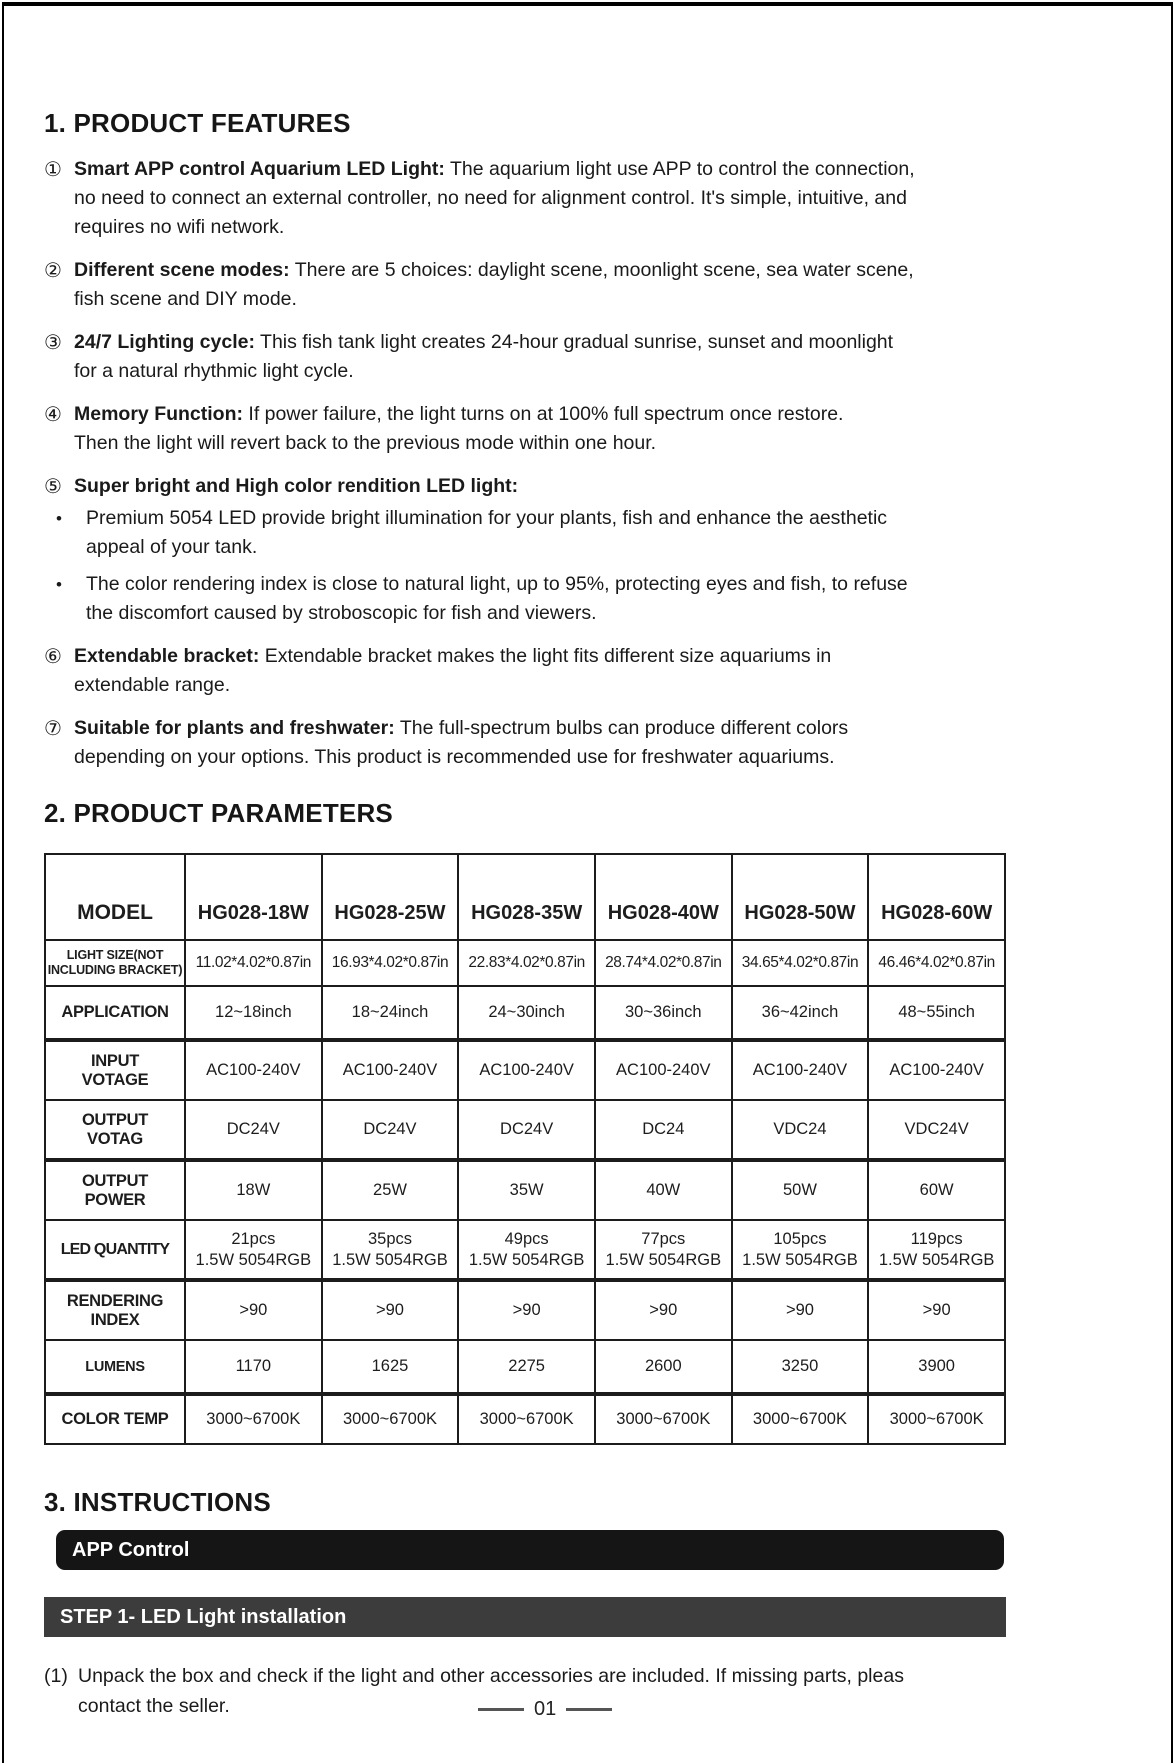 The height and width of the screenshot is (1763, 1176). Describe the element at coordinates (390, 1013) in the screenshot. I see `param-cell: 18~24inch` at that location.